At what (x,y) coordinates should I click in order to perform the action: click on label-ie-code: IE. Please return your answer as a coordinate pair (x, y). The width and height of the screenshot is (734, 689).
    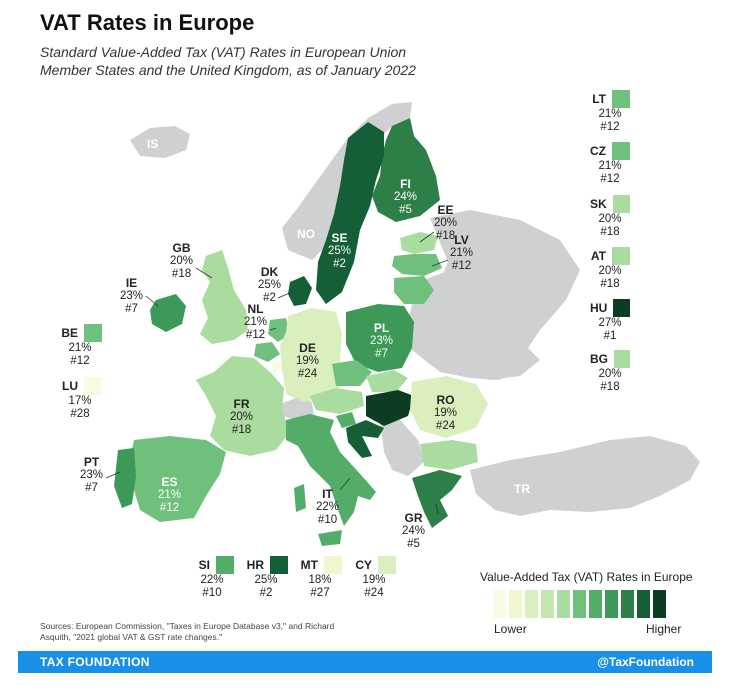
    Looking at the image, I should click on (131, 283).